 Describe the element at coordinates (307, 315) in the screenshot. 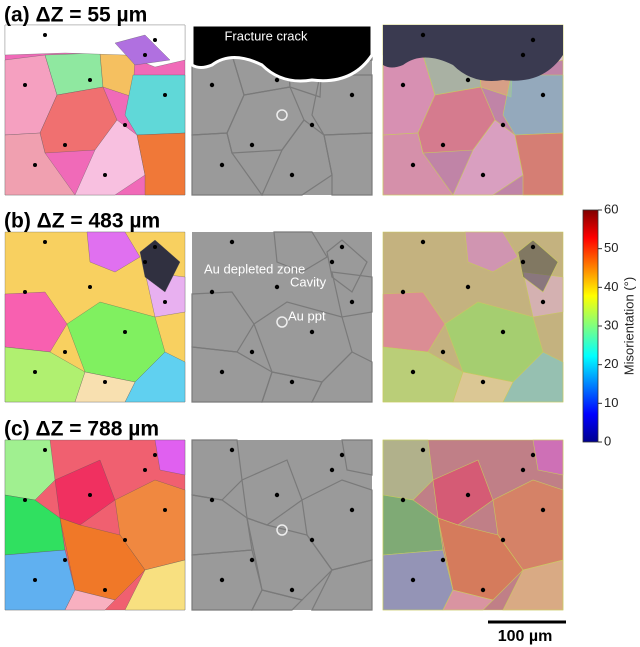

I see `annotation: Au ppt` at that location.